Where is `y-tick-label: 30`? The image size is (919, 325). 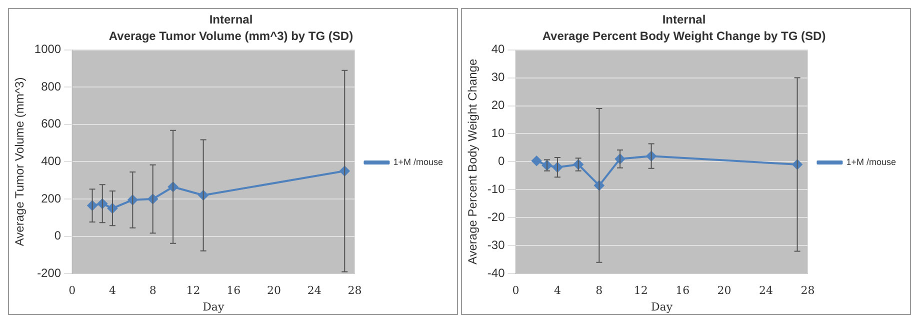 y-tick-label: 30 is located at coordinates (498, 77).